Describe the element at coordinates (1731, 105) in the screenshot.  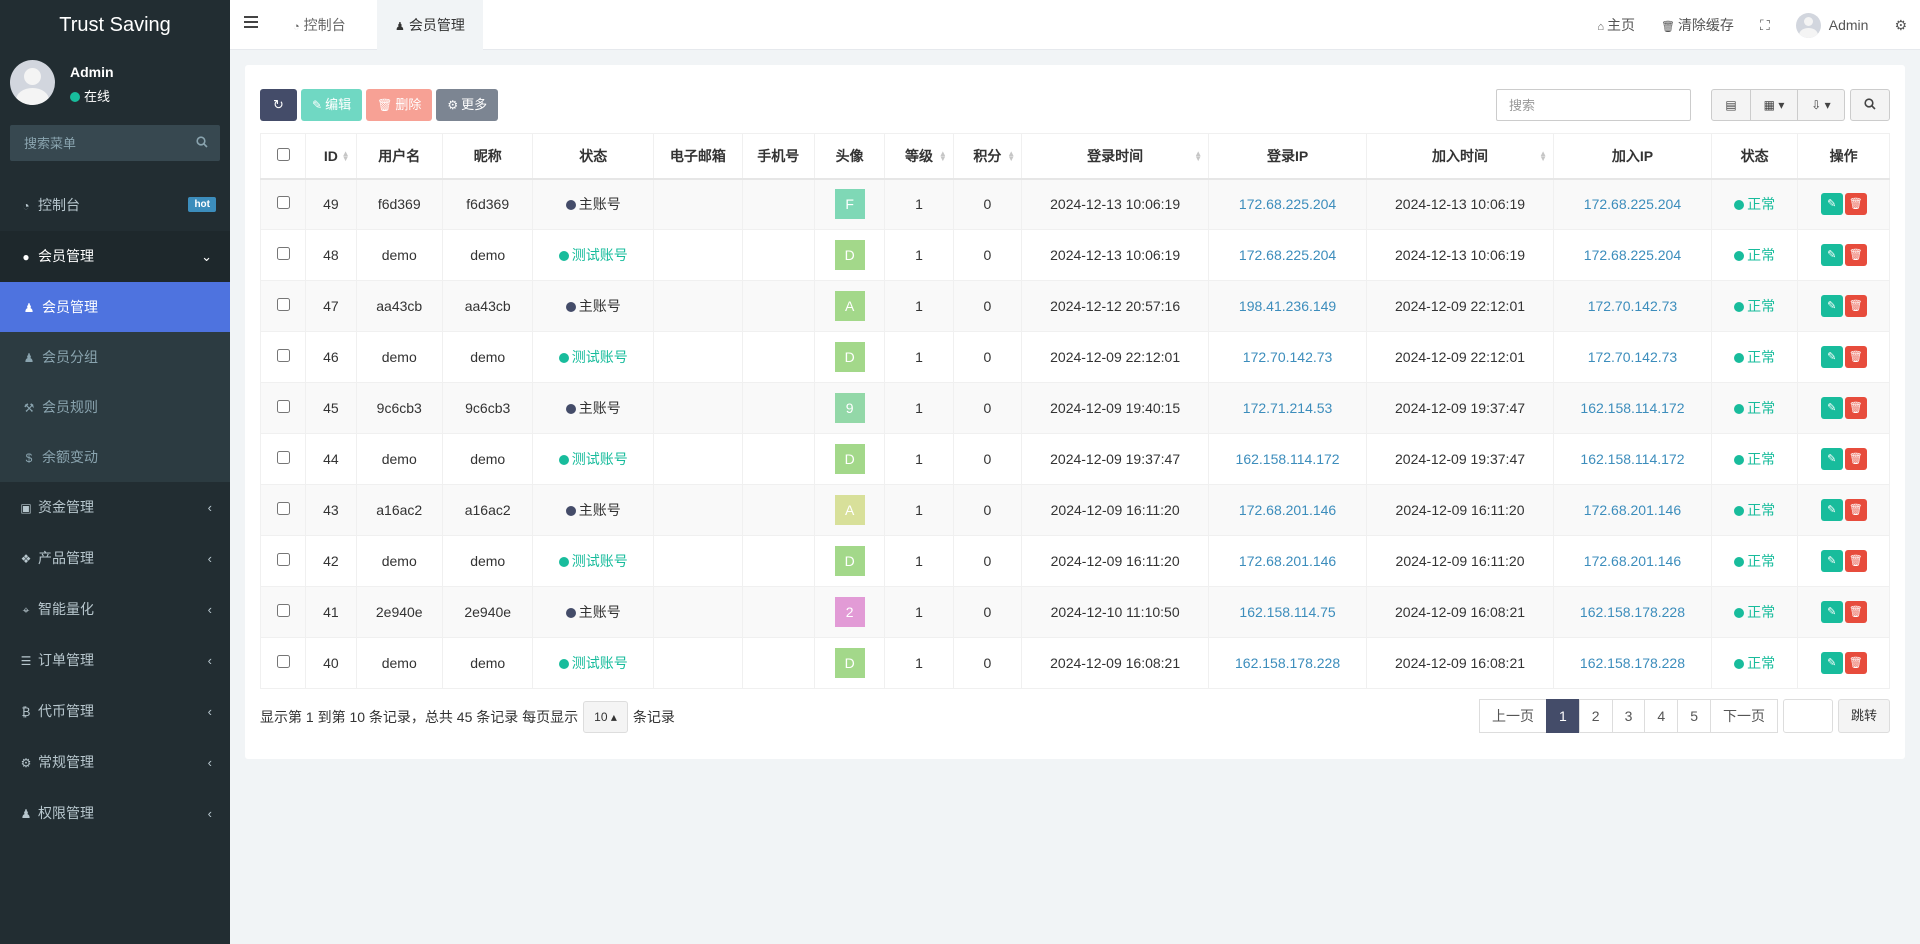
I see `toggle-view-button: ▤` at that location.